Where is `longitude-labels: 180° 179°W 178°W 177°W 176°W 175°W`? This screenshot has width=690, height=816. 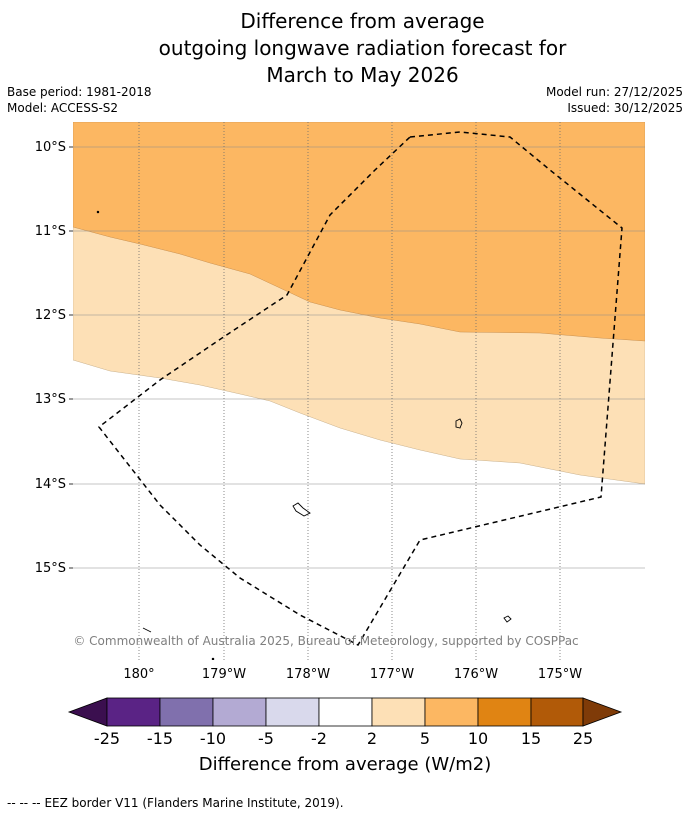 longitude-labels: 180° 179°W 178°W 177°W 176°W 175°W is located at coordinates (352, 674).